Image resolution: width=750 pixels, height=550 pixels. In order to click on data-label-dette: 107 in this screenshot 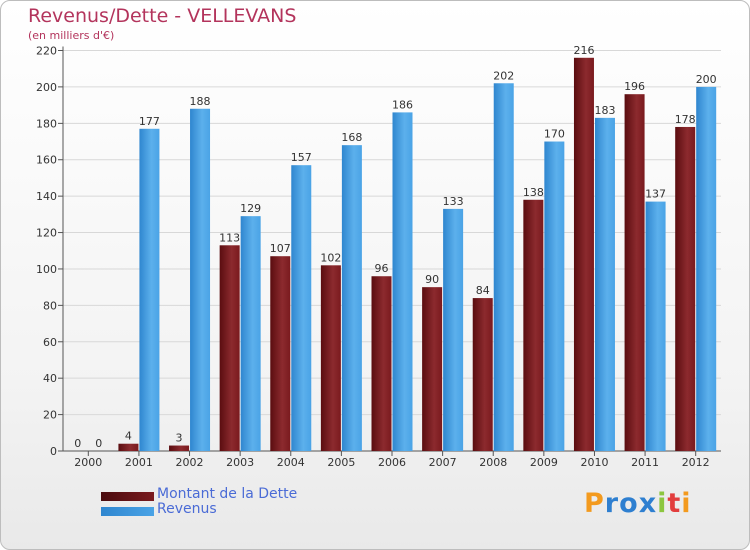, I will do `click(280, 248)`.